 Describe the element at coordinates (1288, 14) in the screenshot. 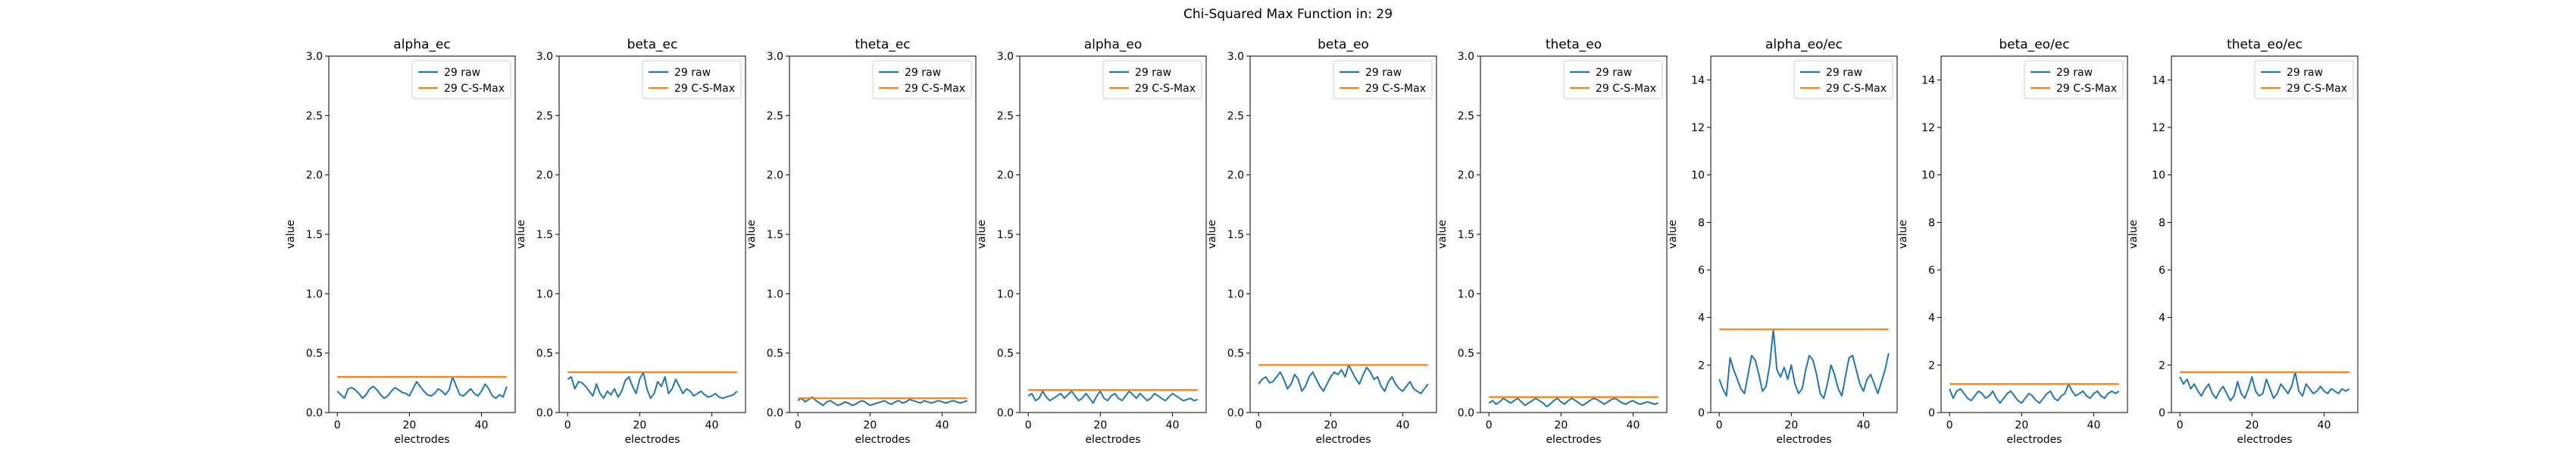

I see `figure-suptitle: Chi-Squared Max Function in: 29` at that location.